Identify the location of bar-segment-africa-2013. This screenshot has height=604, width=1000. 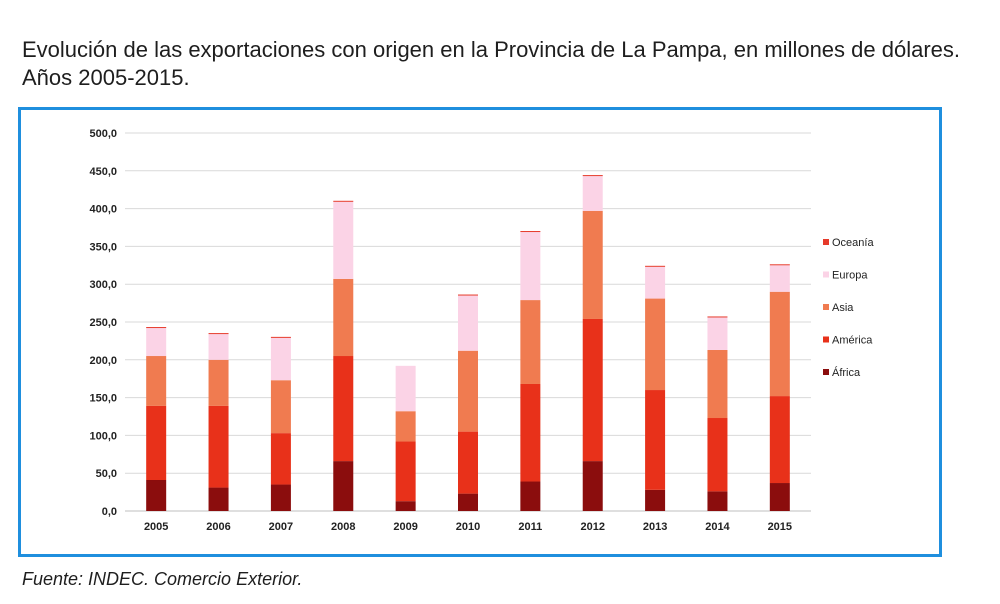
(655, 500).